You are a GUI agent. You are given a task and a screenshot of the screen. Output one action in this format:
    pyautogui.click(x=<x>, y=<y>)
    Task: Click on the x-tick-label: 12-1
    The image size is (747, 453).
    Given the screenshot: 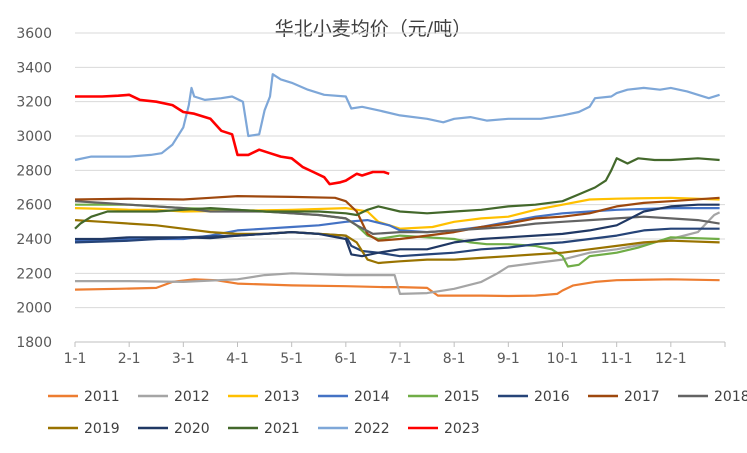 What is the action you would take?
    pyautogui.click(x=671, y=359)
    